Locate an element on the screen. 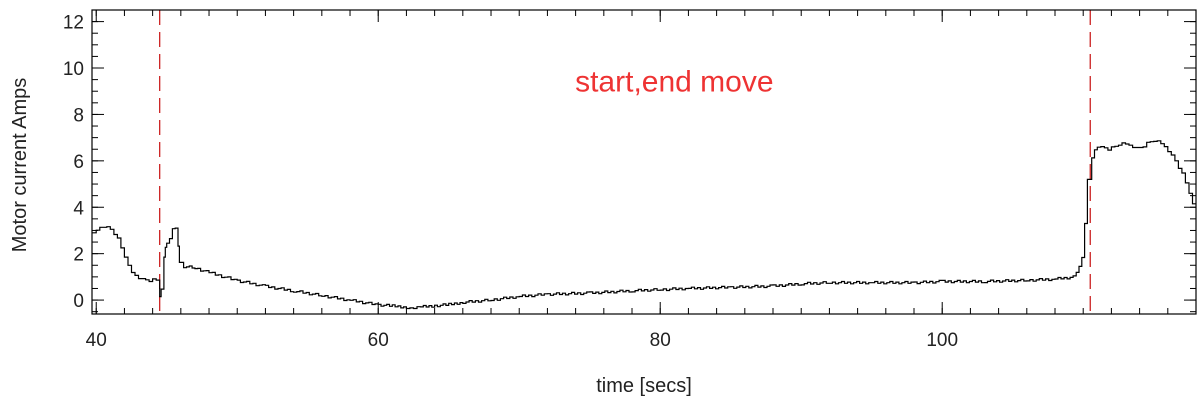 This screenshot has width=1201, height=406. y-tick-label: 12 is located at coordinates (73, 23).